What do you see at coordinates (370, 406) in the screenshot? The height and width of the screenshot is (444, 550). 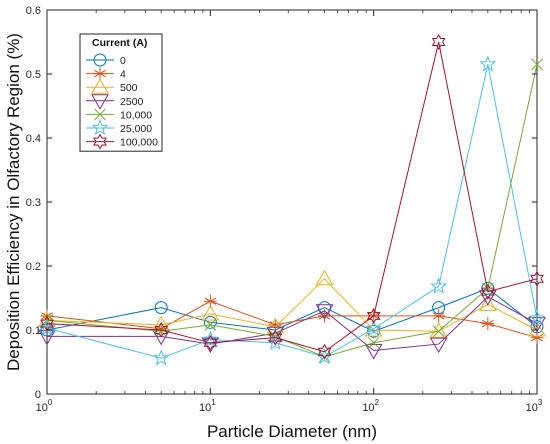 I see `x-tick-label: 10²` at bounding box center [370, 406].